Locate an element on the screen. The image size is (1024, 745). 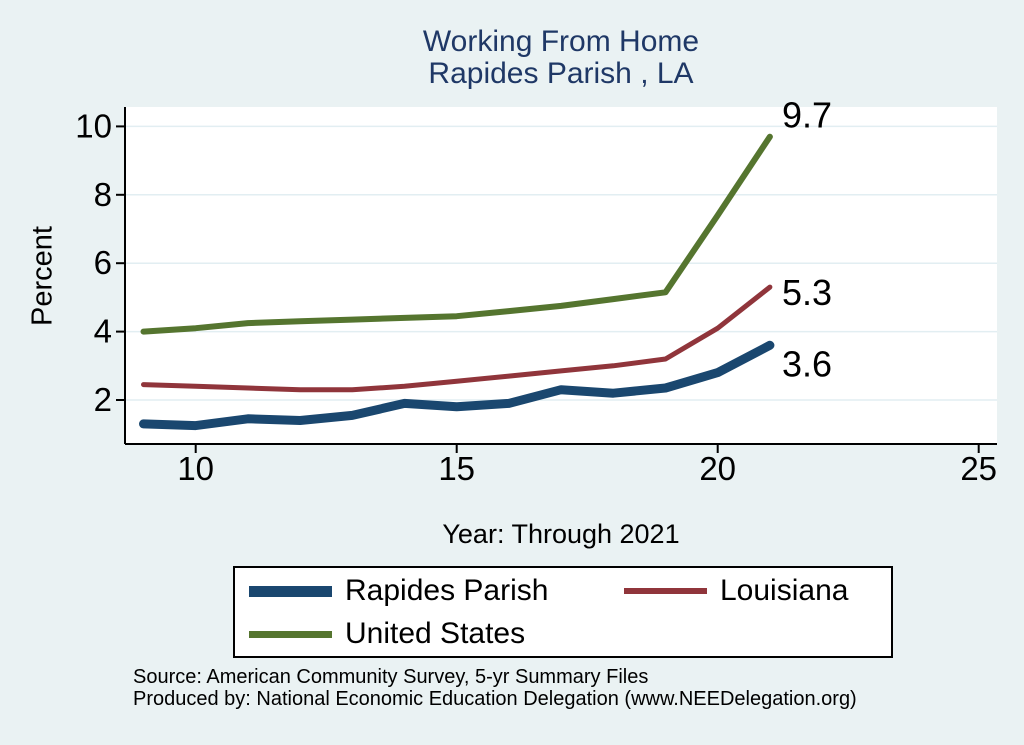
y-tick-label-10: 10 is located at coordinates (93, 125).